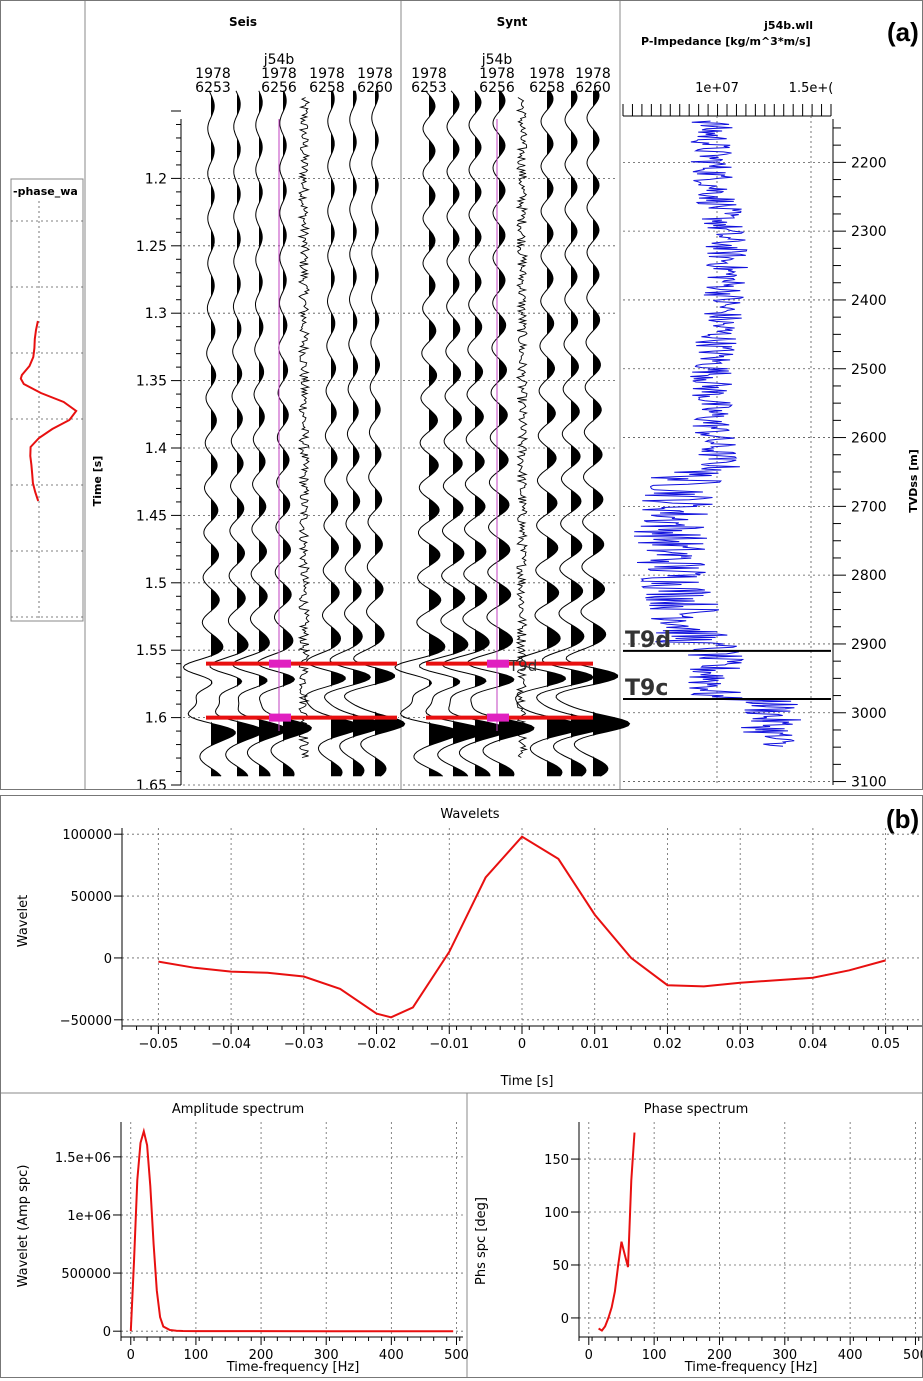  Describe the element at coordinates (522, 927) in the screenshot. I see `wavelet-series-line` at that location.